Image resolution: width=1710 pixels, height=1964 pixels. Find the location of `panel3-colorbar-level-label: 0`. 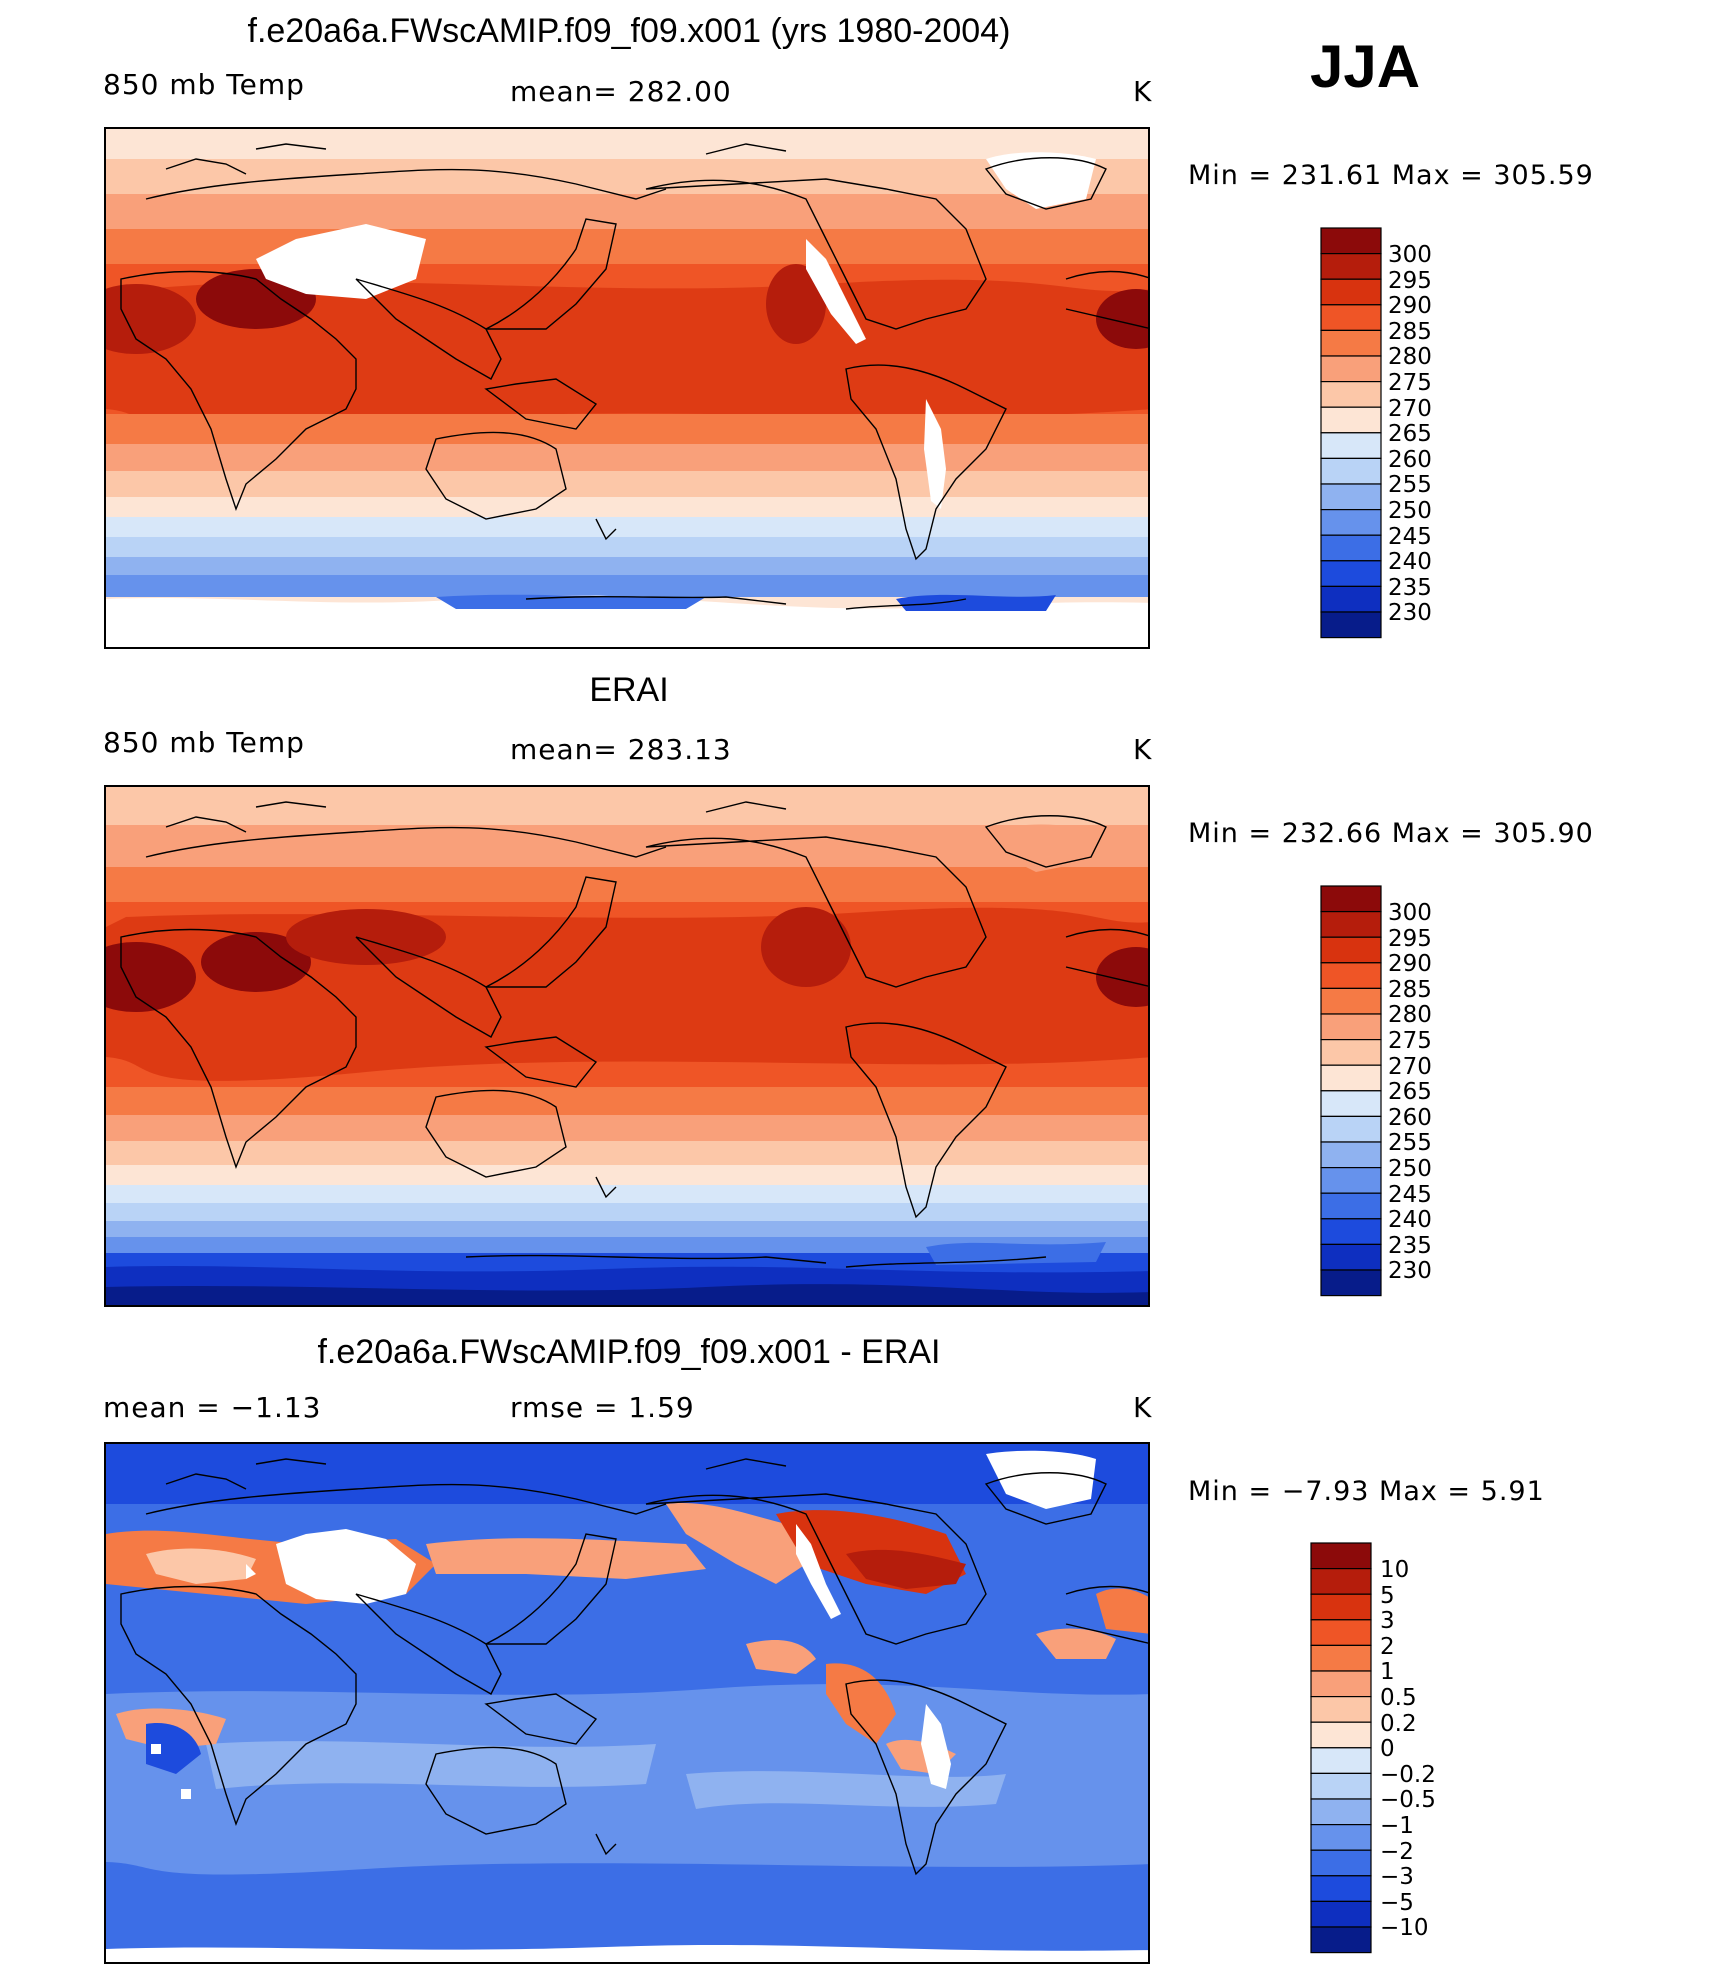

panel3-colorbar-level-label: 0 is located at coordinates (1387, 1749).